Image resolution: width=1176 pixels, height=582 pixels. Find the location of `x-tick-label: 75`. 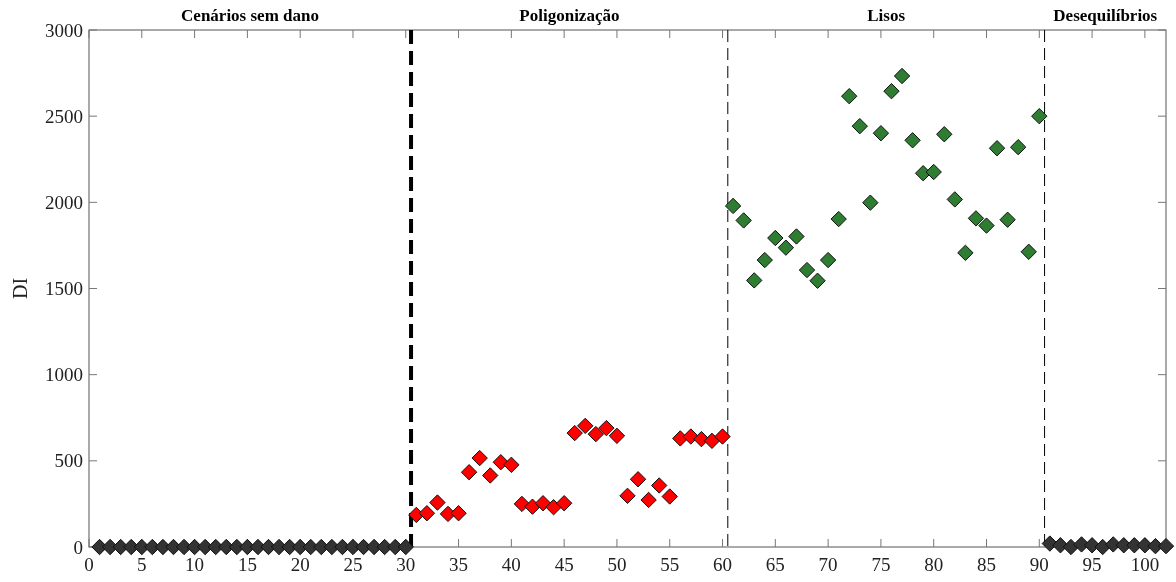

x-tick-label: 75 is located at coordinates (881, 564).